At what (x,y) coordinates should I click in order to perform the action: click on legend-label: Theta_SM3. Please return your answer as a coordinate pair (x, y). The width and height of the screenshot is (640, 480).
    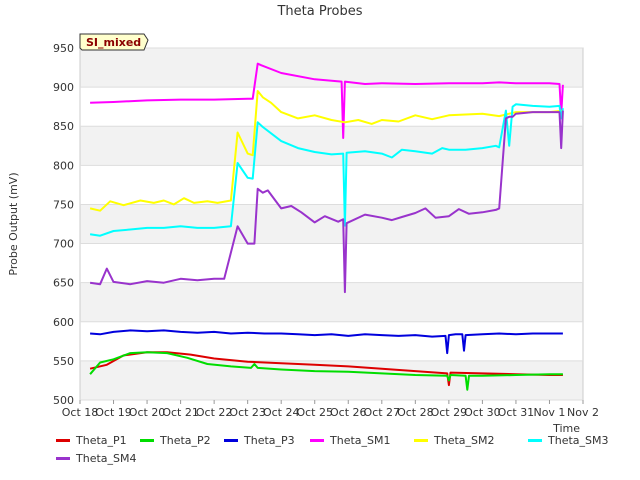
    Looking at the image, I should click on (578, 440).